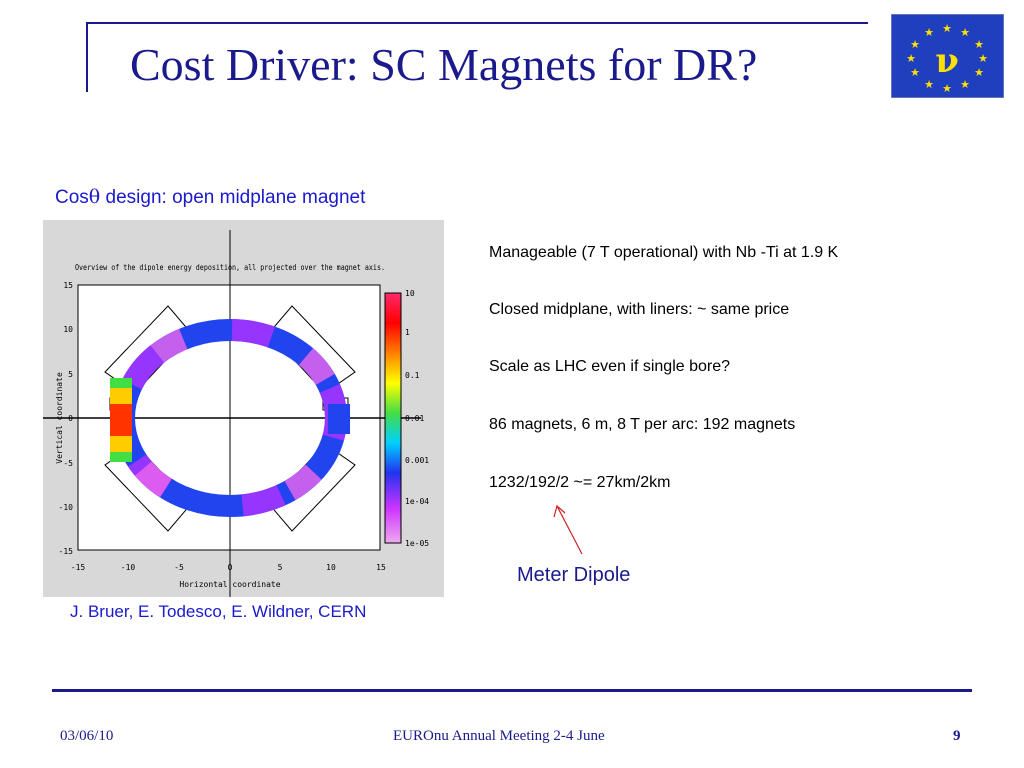 Image resolution: width=1024 pixels, height=768 pixels. What do you see at coordinates (417, 460) in the screenshot?
I see `colorbar-label-0.001: 0.001` at bounding box center [417, 460].